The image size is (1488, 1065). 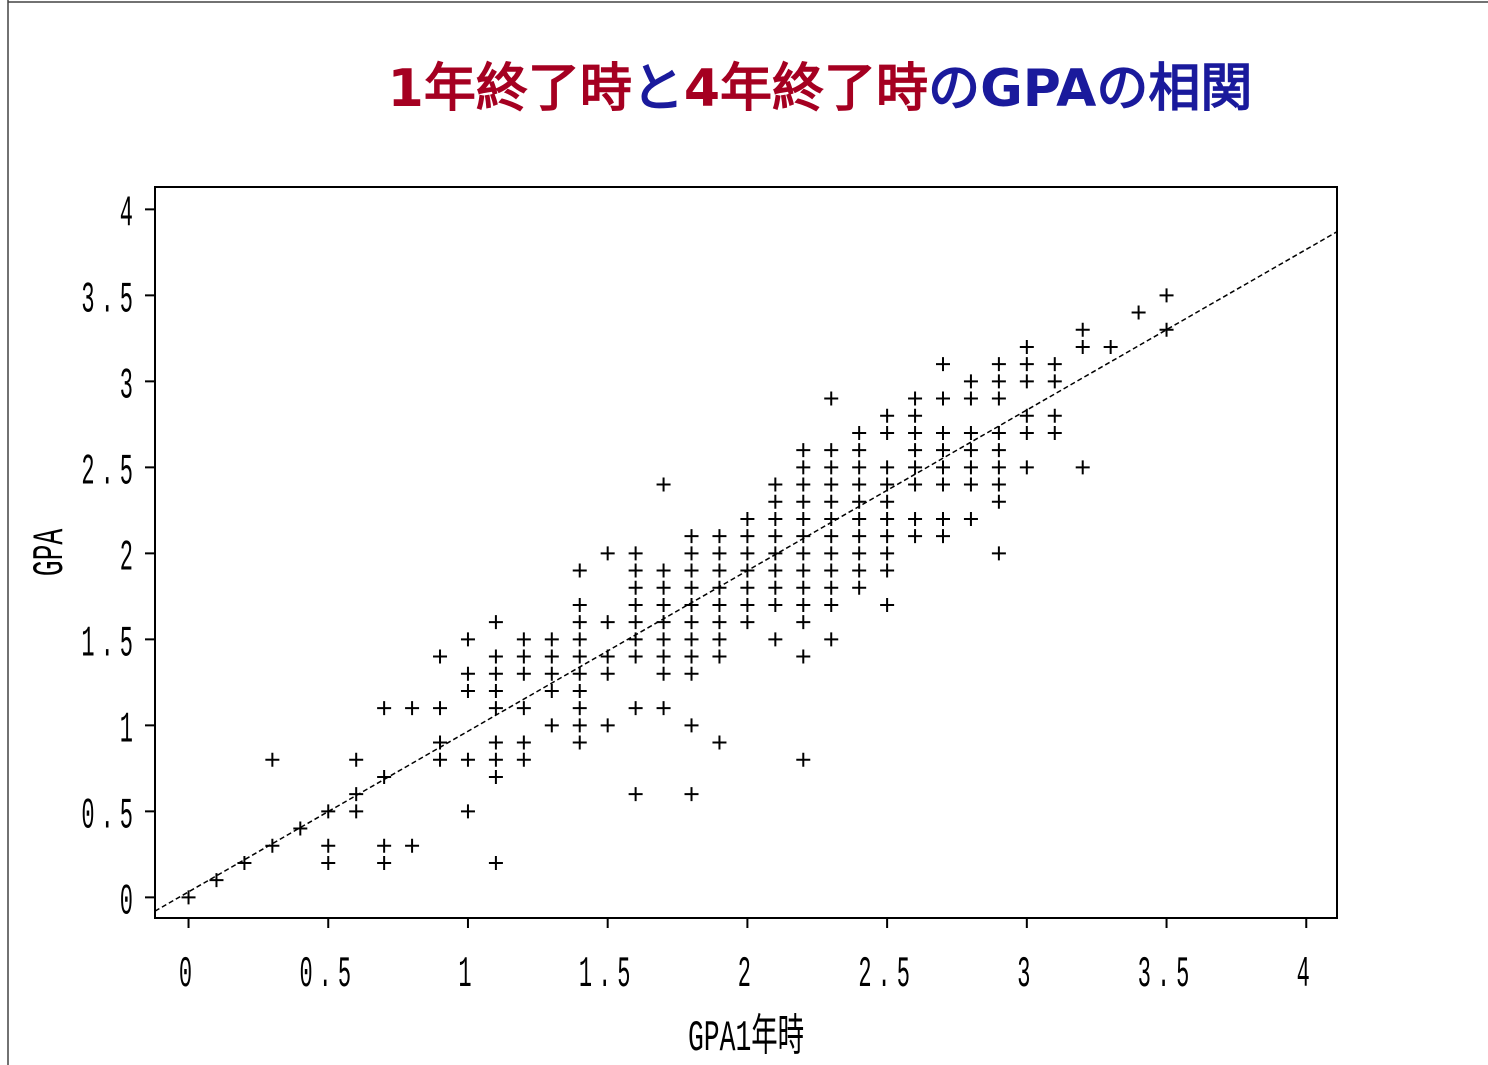 What do you see at coordinates (467, 975) in the screenshot?
I see `x-tick-label: 1` at bounding box center [467, 975].